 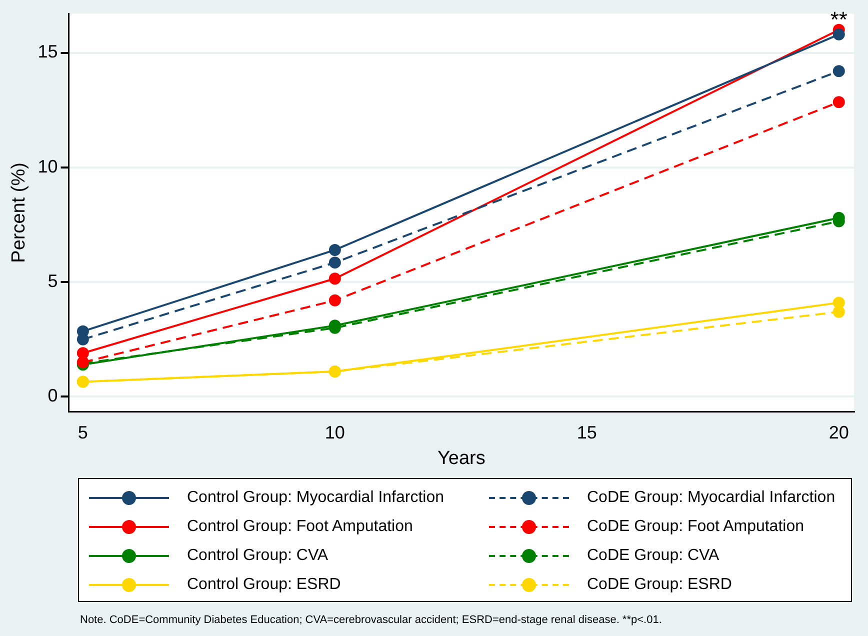 I want to click on x-tick-label: 20, so click(x=838, y=432).